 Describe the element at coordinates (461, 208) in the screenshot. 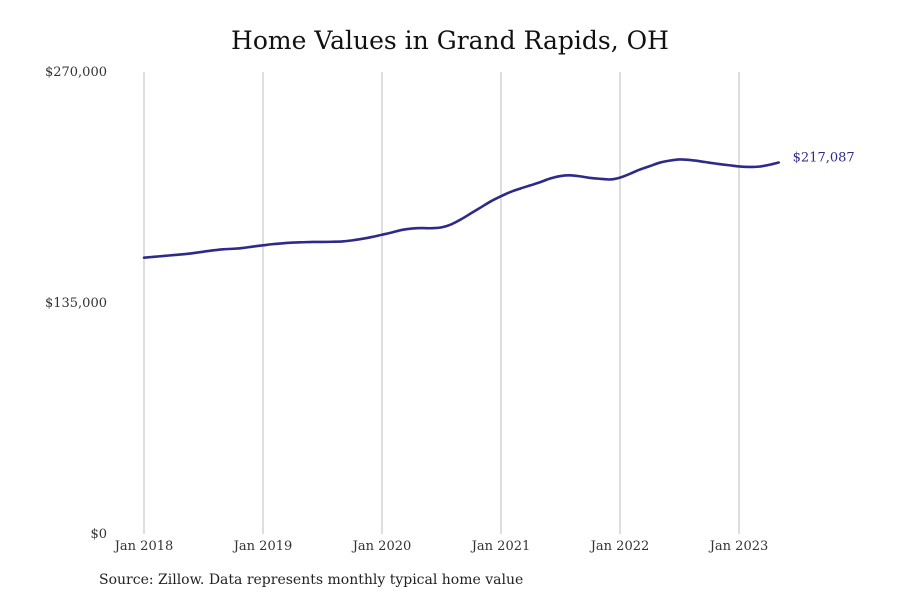

I see `series-line` at that location.